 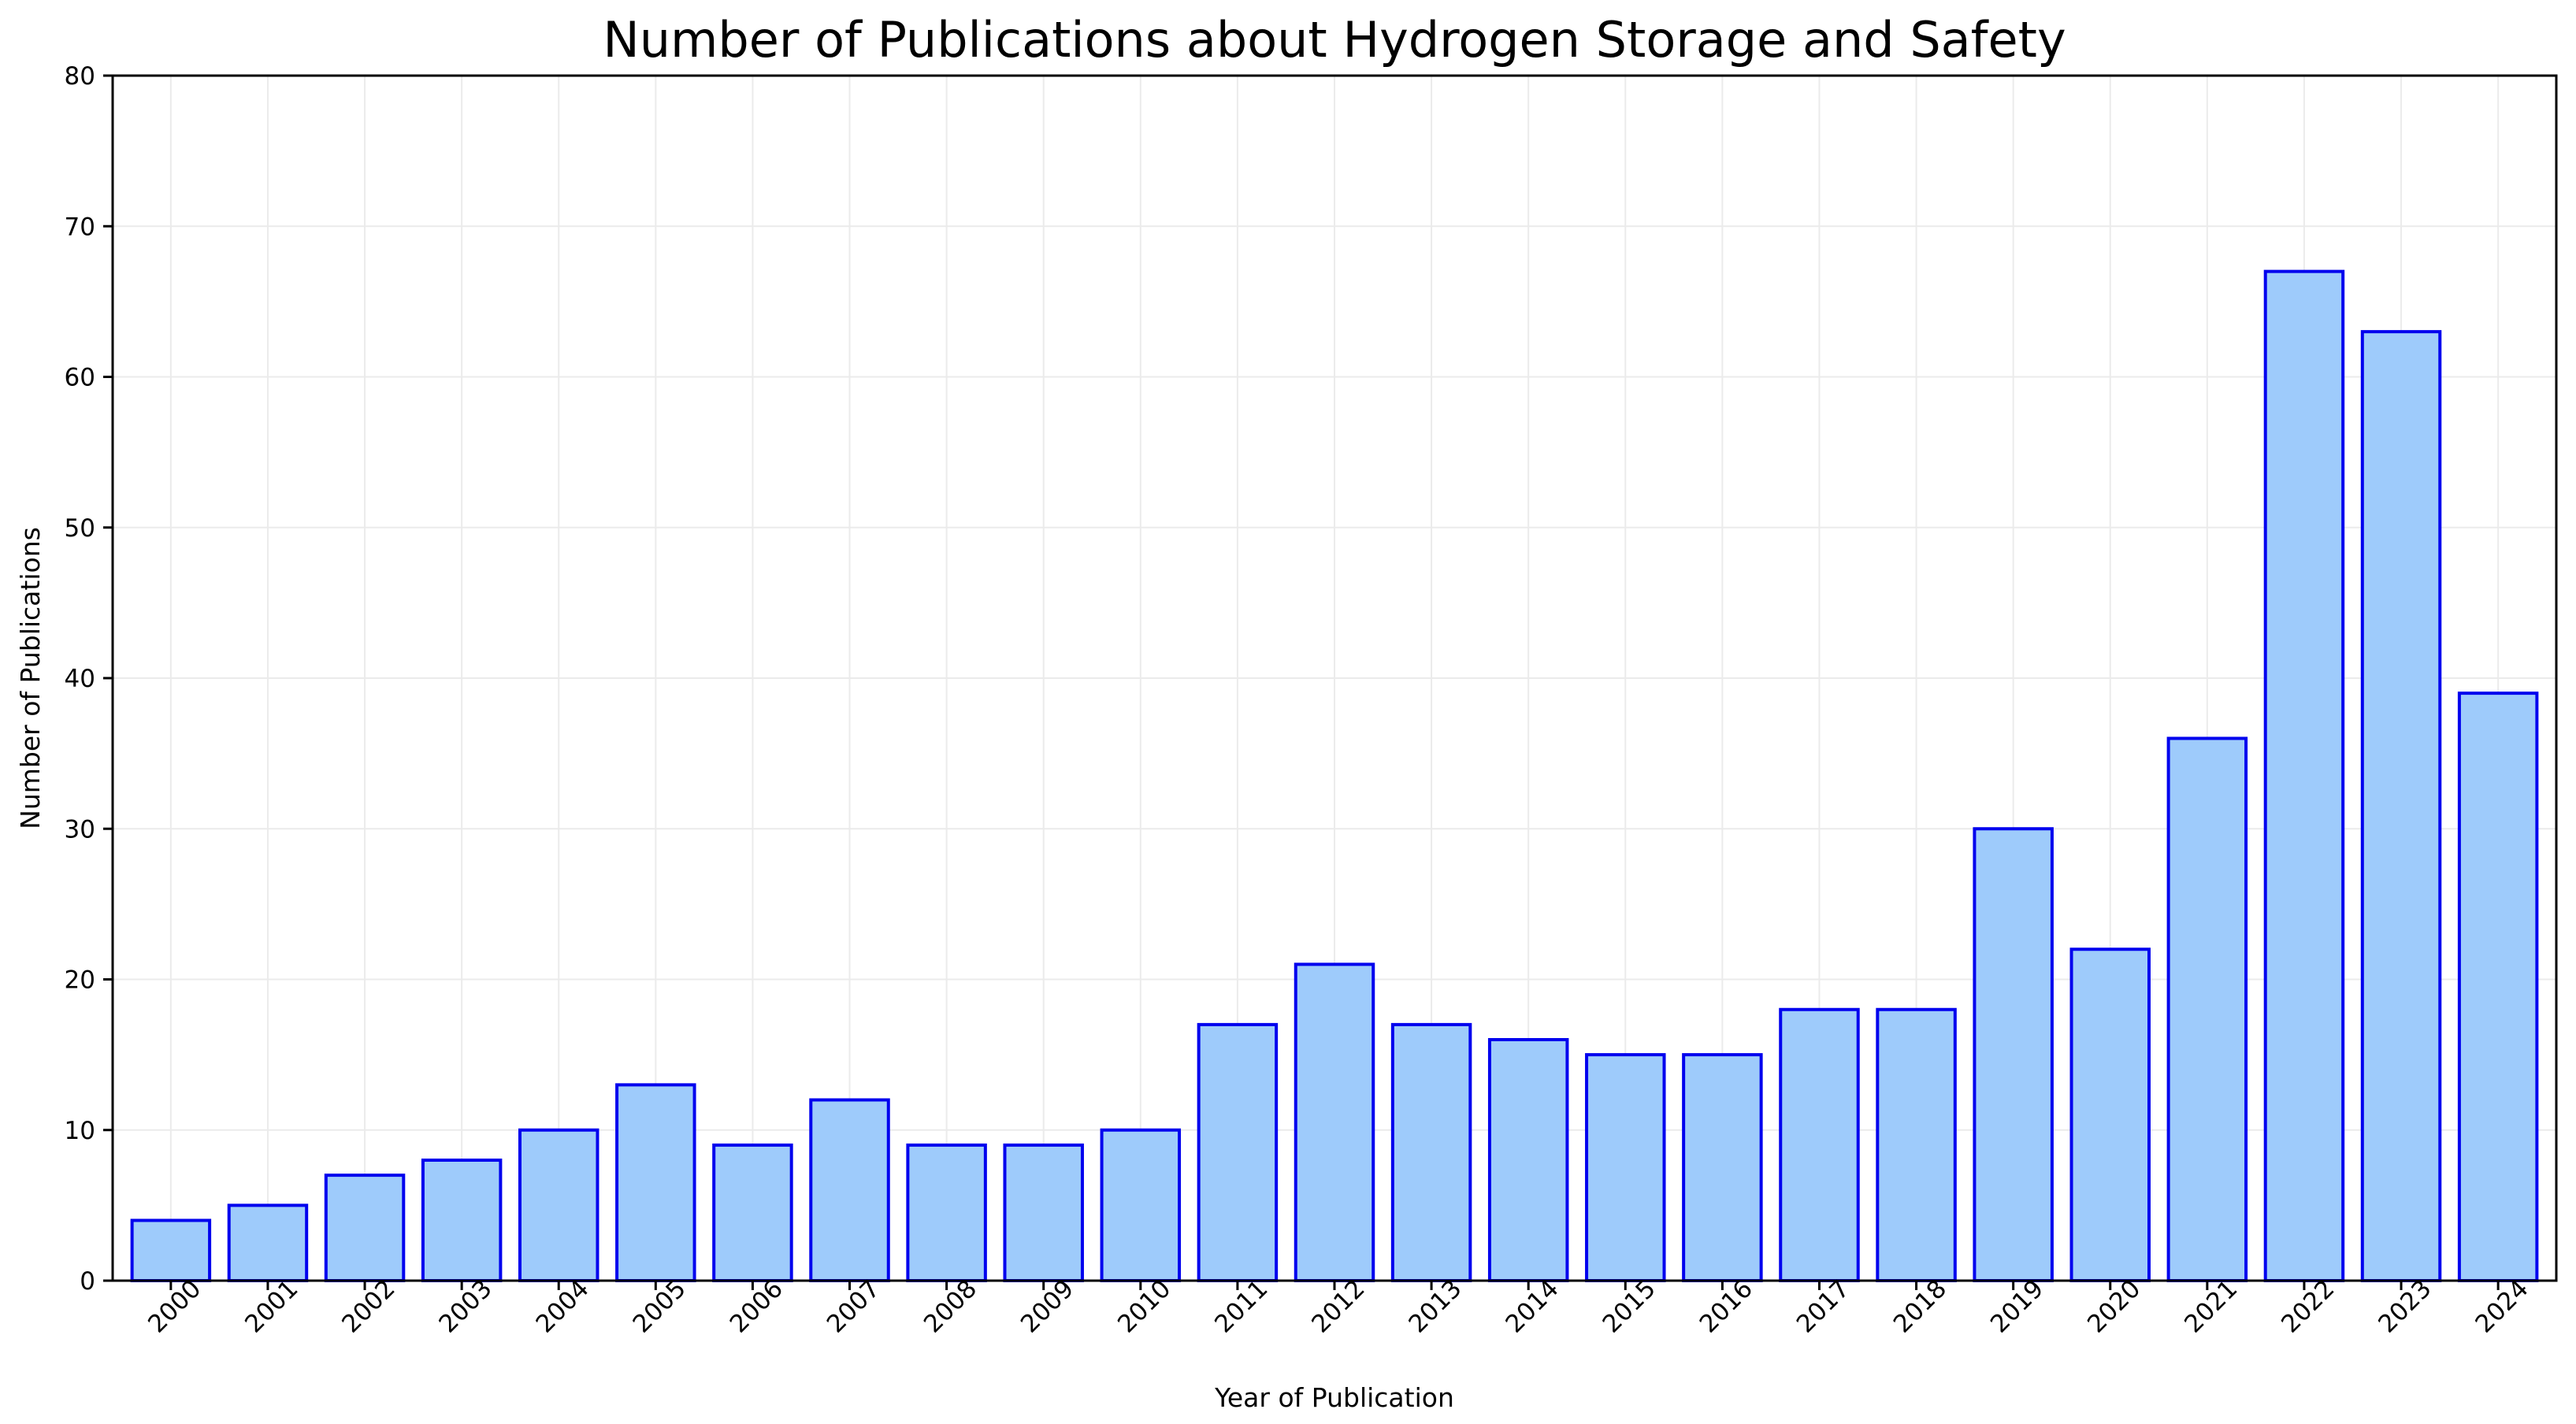 What do you see at coordinates (1629, 1306) in the screenshot?
I see `x-tick-label: 2015` at bounding box center [1629, 1306].